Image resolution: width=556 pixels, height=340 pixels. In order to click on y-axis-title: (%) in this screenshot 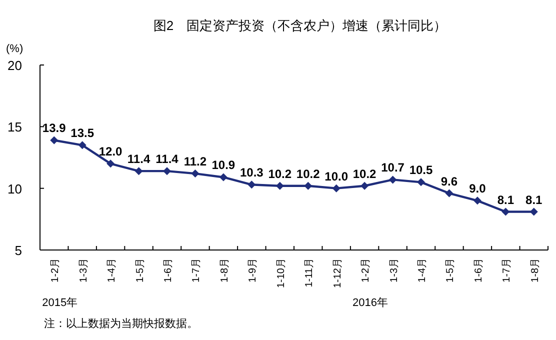, I will do `click(15, 49)`.